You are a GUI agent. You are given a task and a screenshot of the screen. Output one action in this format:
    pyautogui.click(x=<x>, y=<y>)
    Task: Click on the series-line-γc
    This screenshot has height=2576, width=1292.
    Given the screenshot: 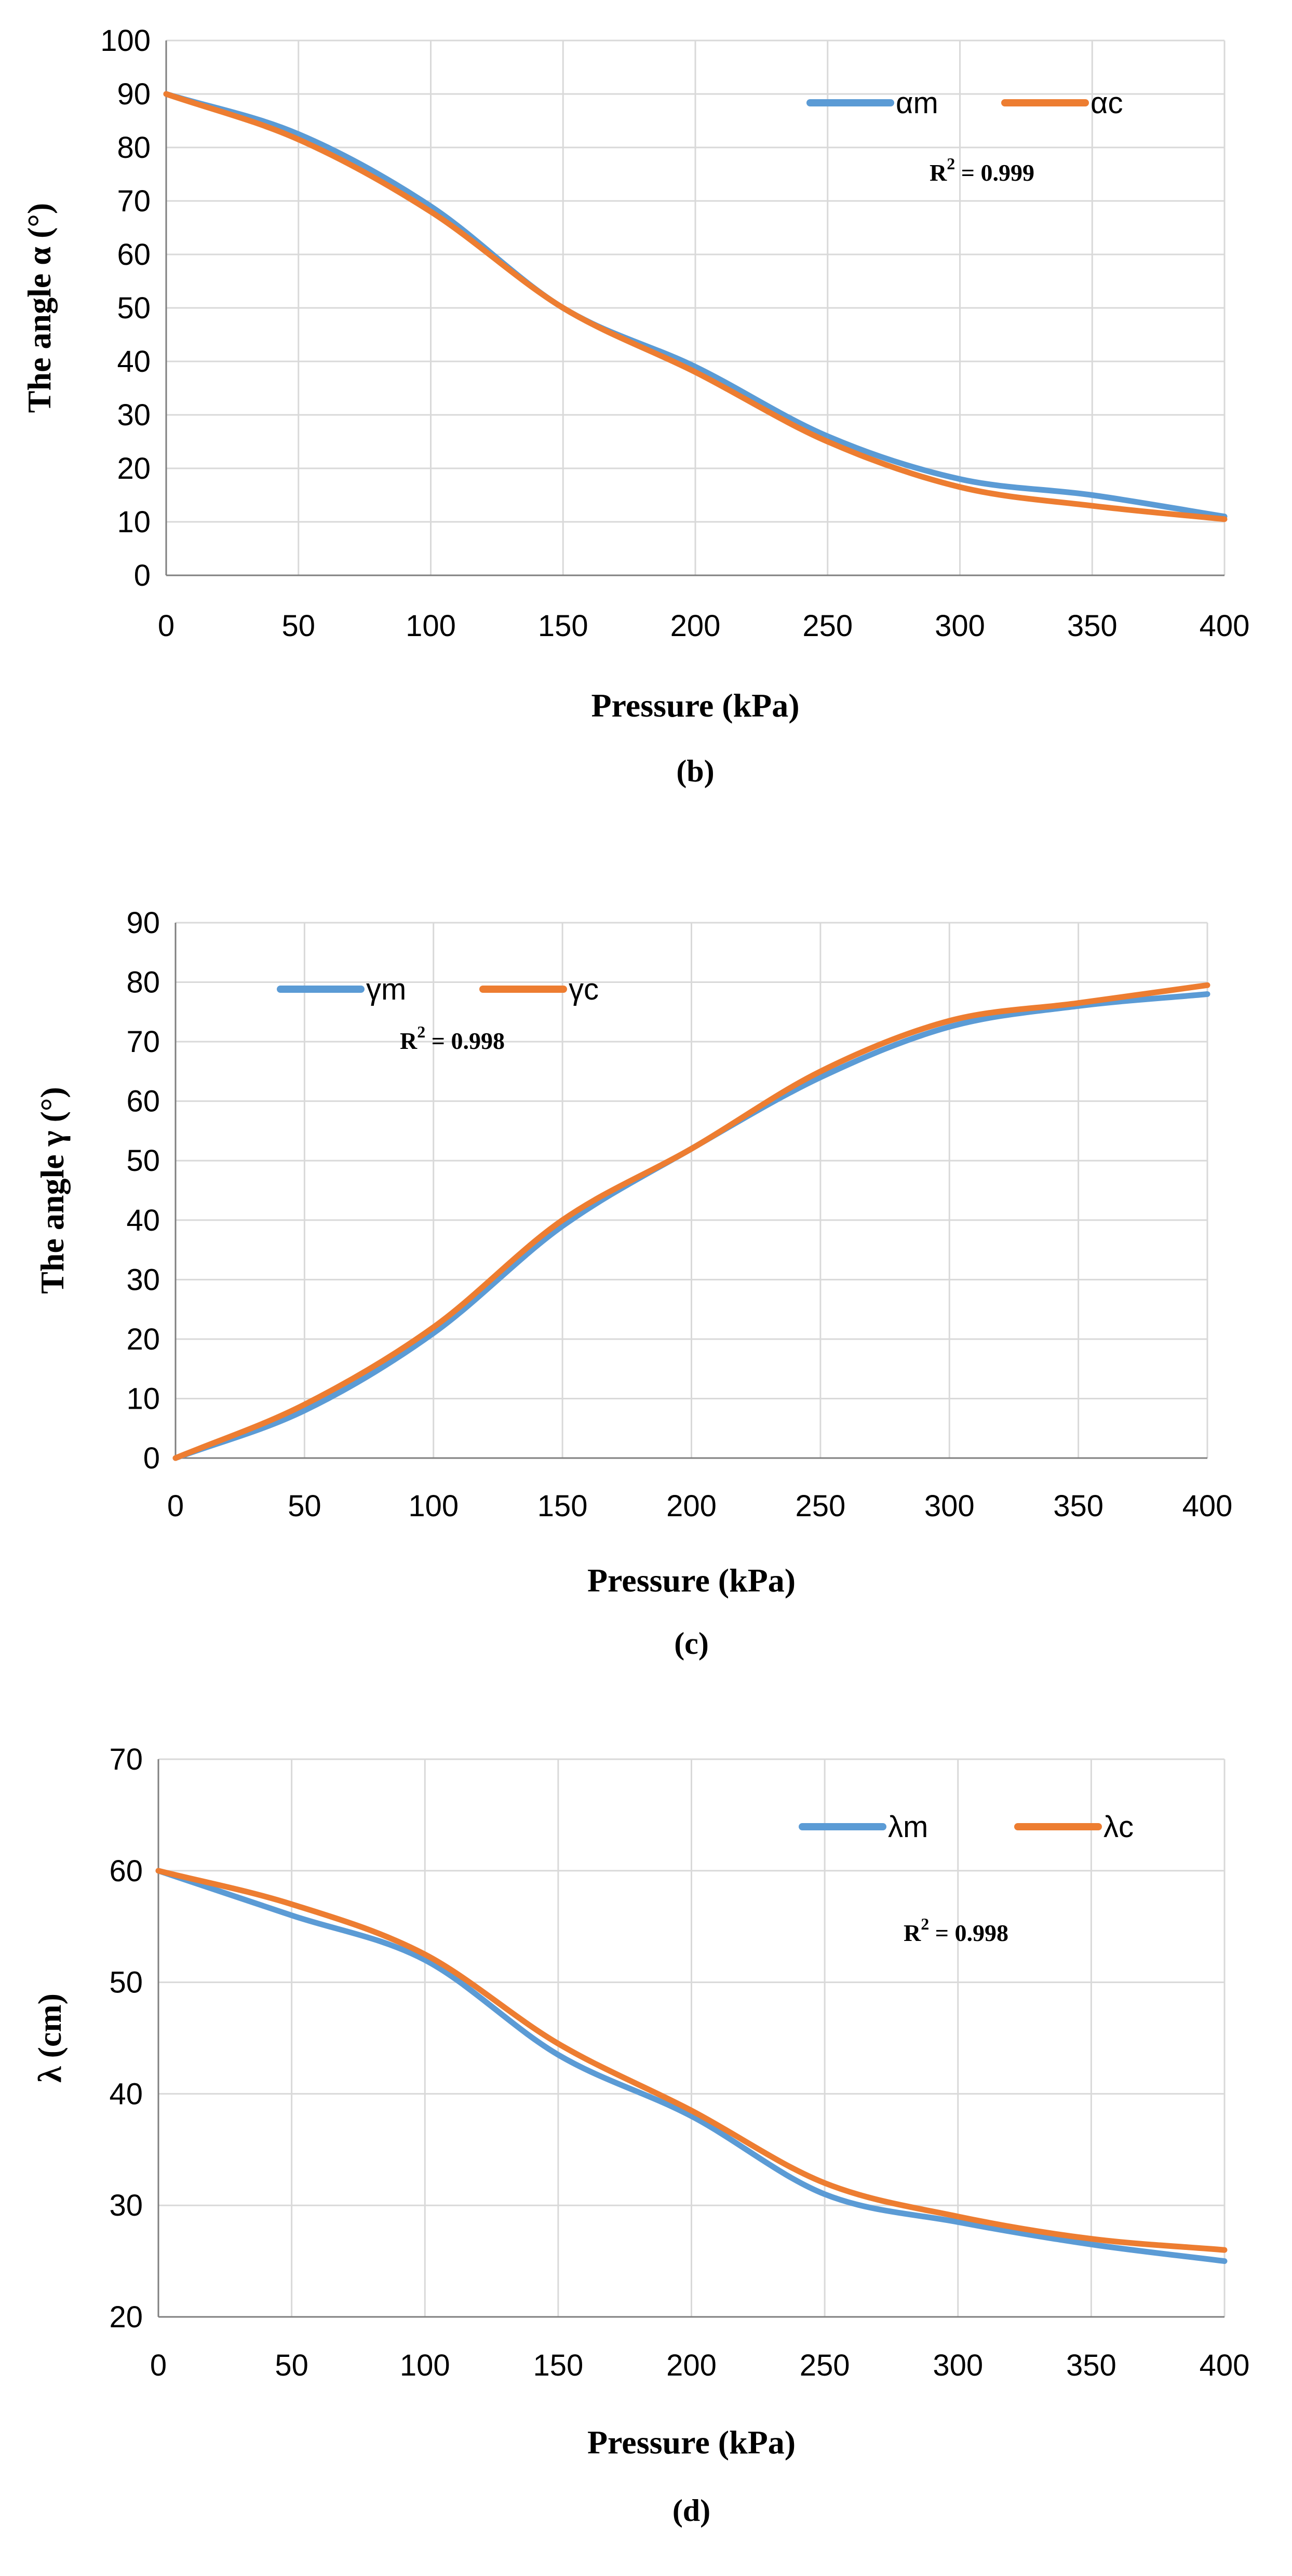 What is the action you would take?
    pyautogui.click(x=691, y=1221)
    